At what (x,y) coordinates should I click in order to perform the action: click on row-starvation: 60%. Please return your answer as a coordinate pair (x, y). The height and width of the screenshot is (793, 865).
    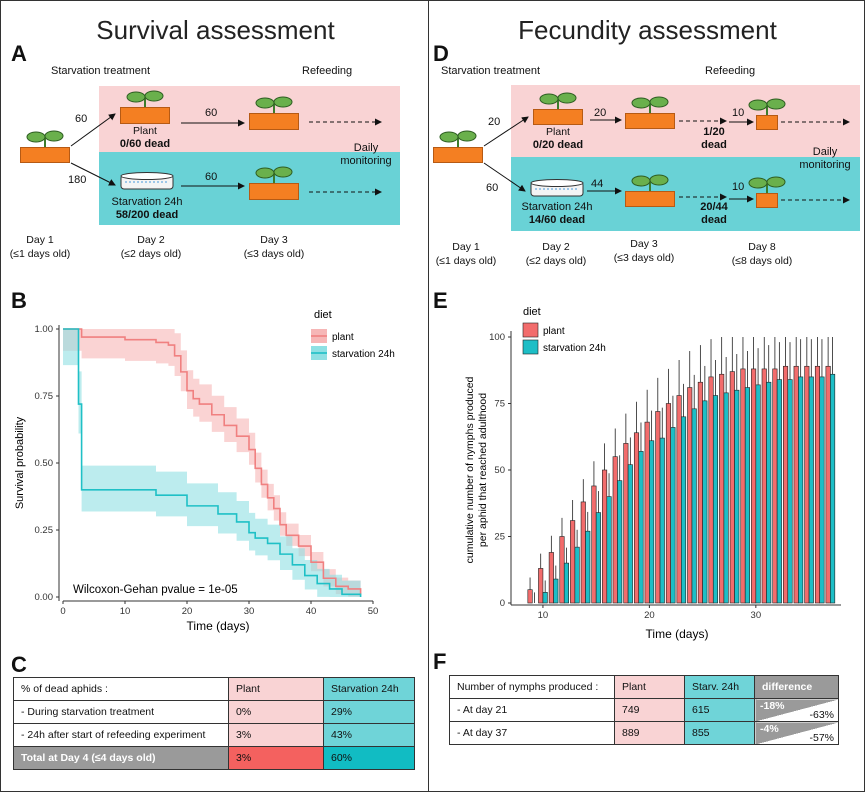
    Looking at the image, I should click on (369, 758).